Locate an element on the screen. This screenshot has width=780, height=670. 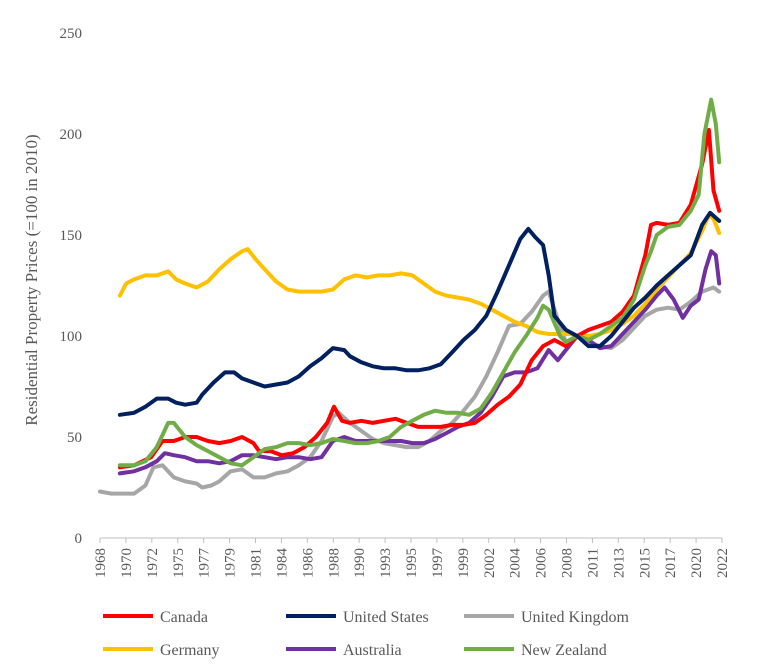
x-tick-label: 2022 is located at coordinates (723, 563).